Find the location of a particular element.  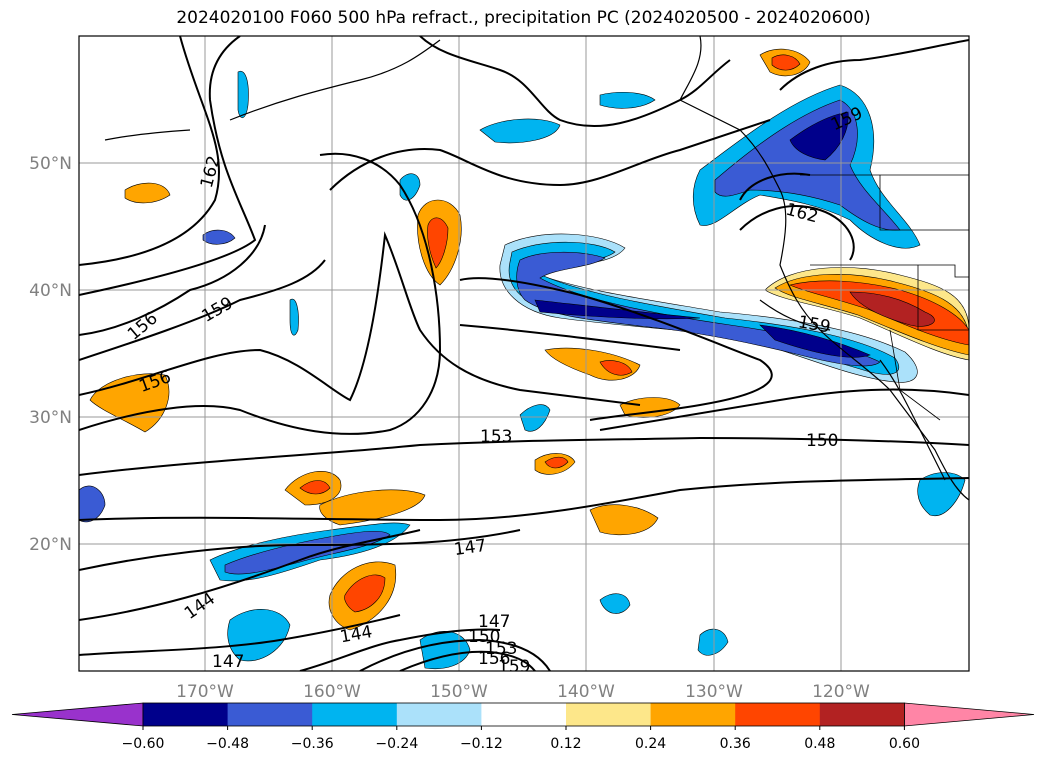

lon-label-150w: 150°W is located at coordinates (459, 692).